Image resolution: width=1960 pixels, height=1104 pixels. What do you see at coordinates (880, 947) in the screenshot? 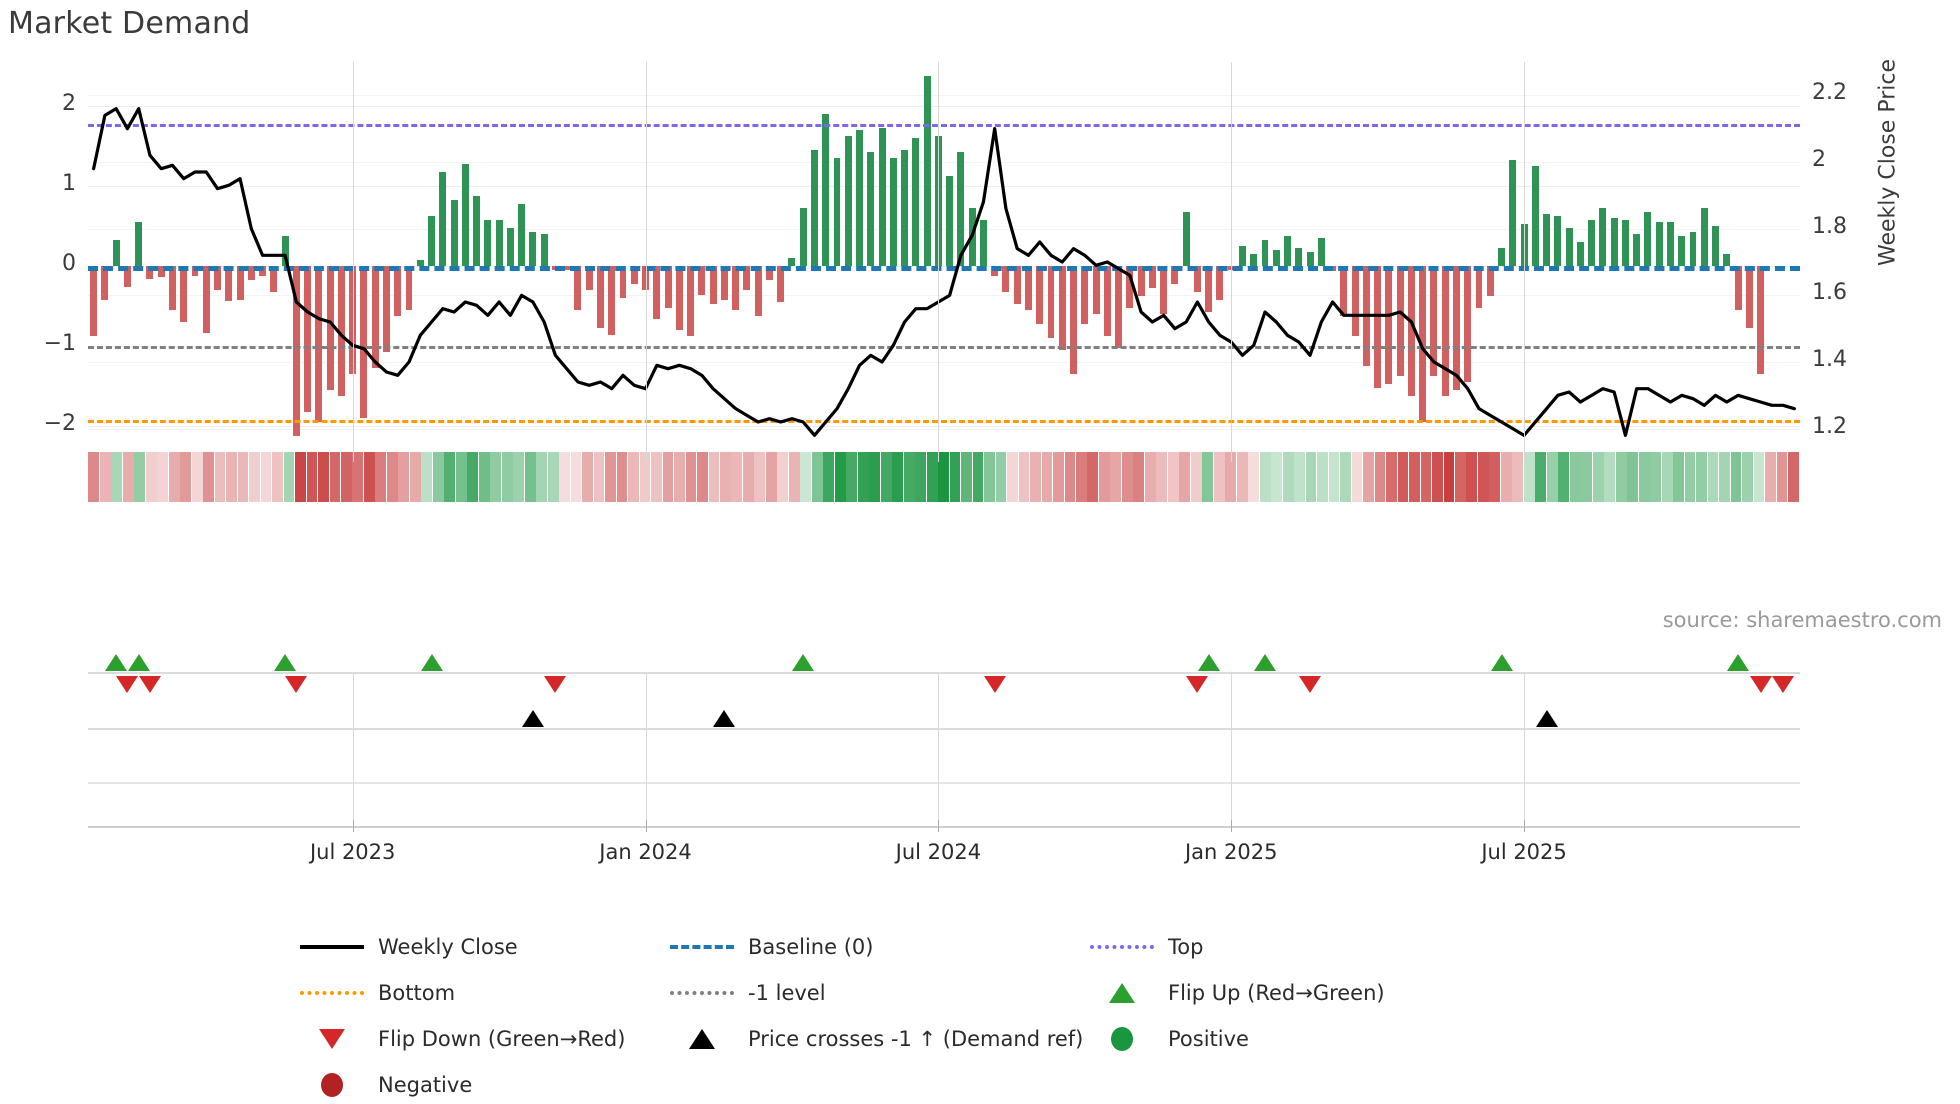
I see `legend-item: Baseline (0)` at bounding box center [880, 947].